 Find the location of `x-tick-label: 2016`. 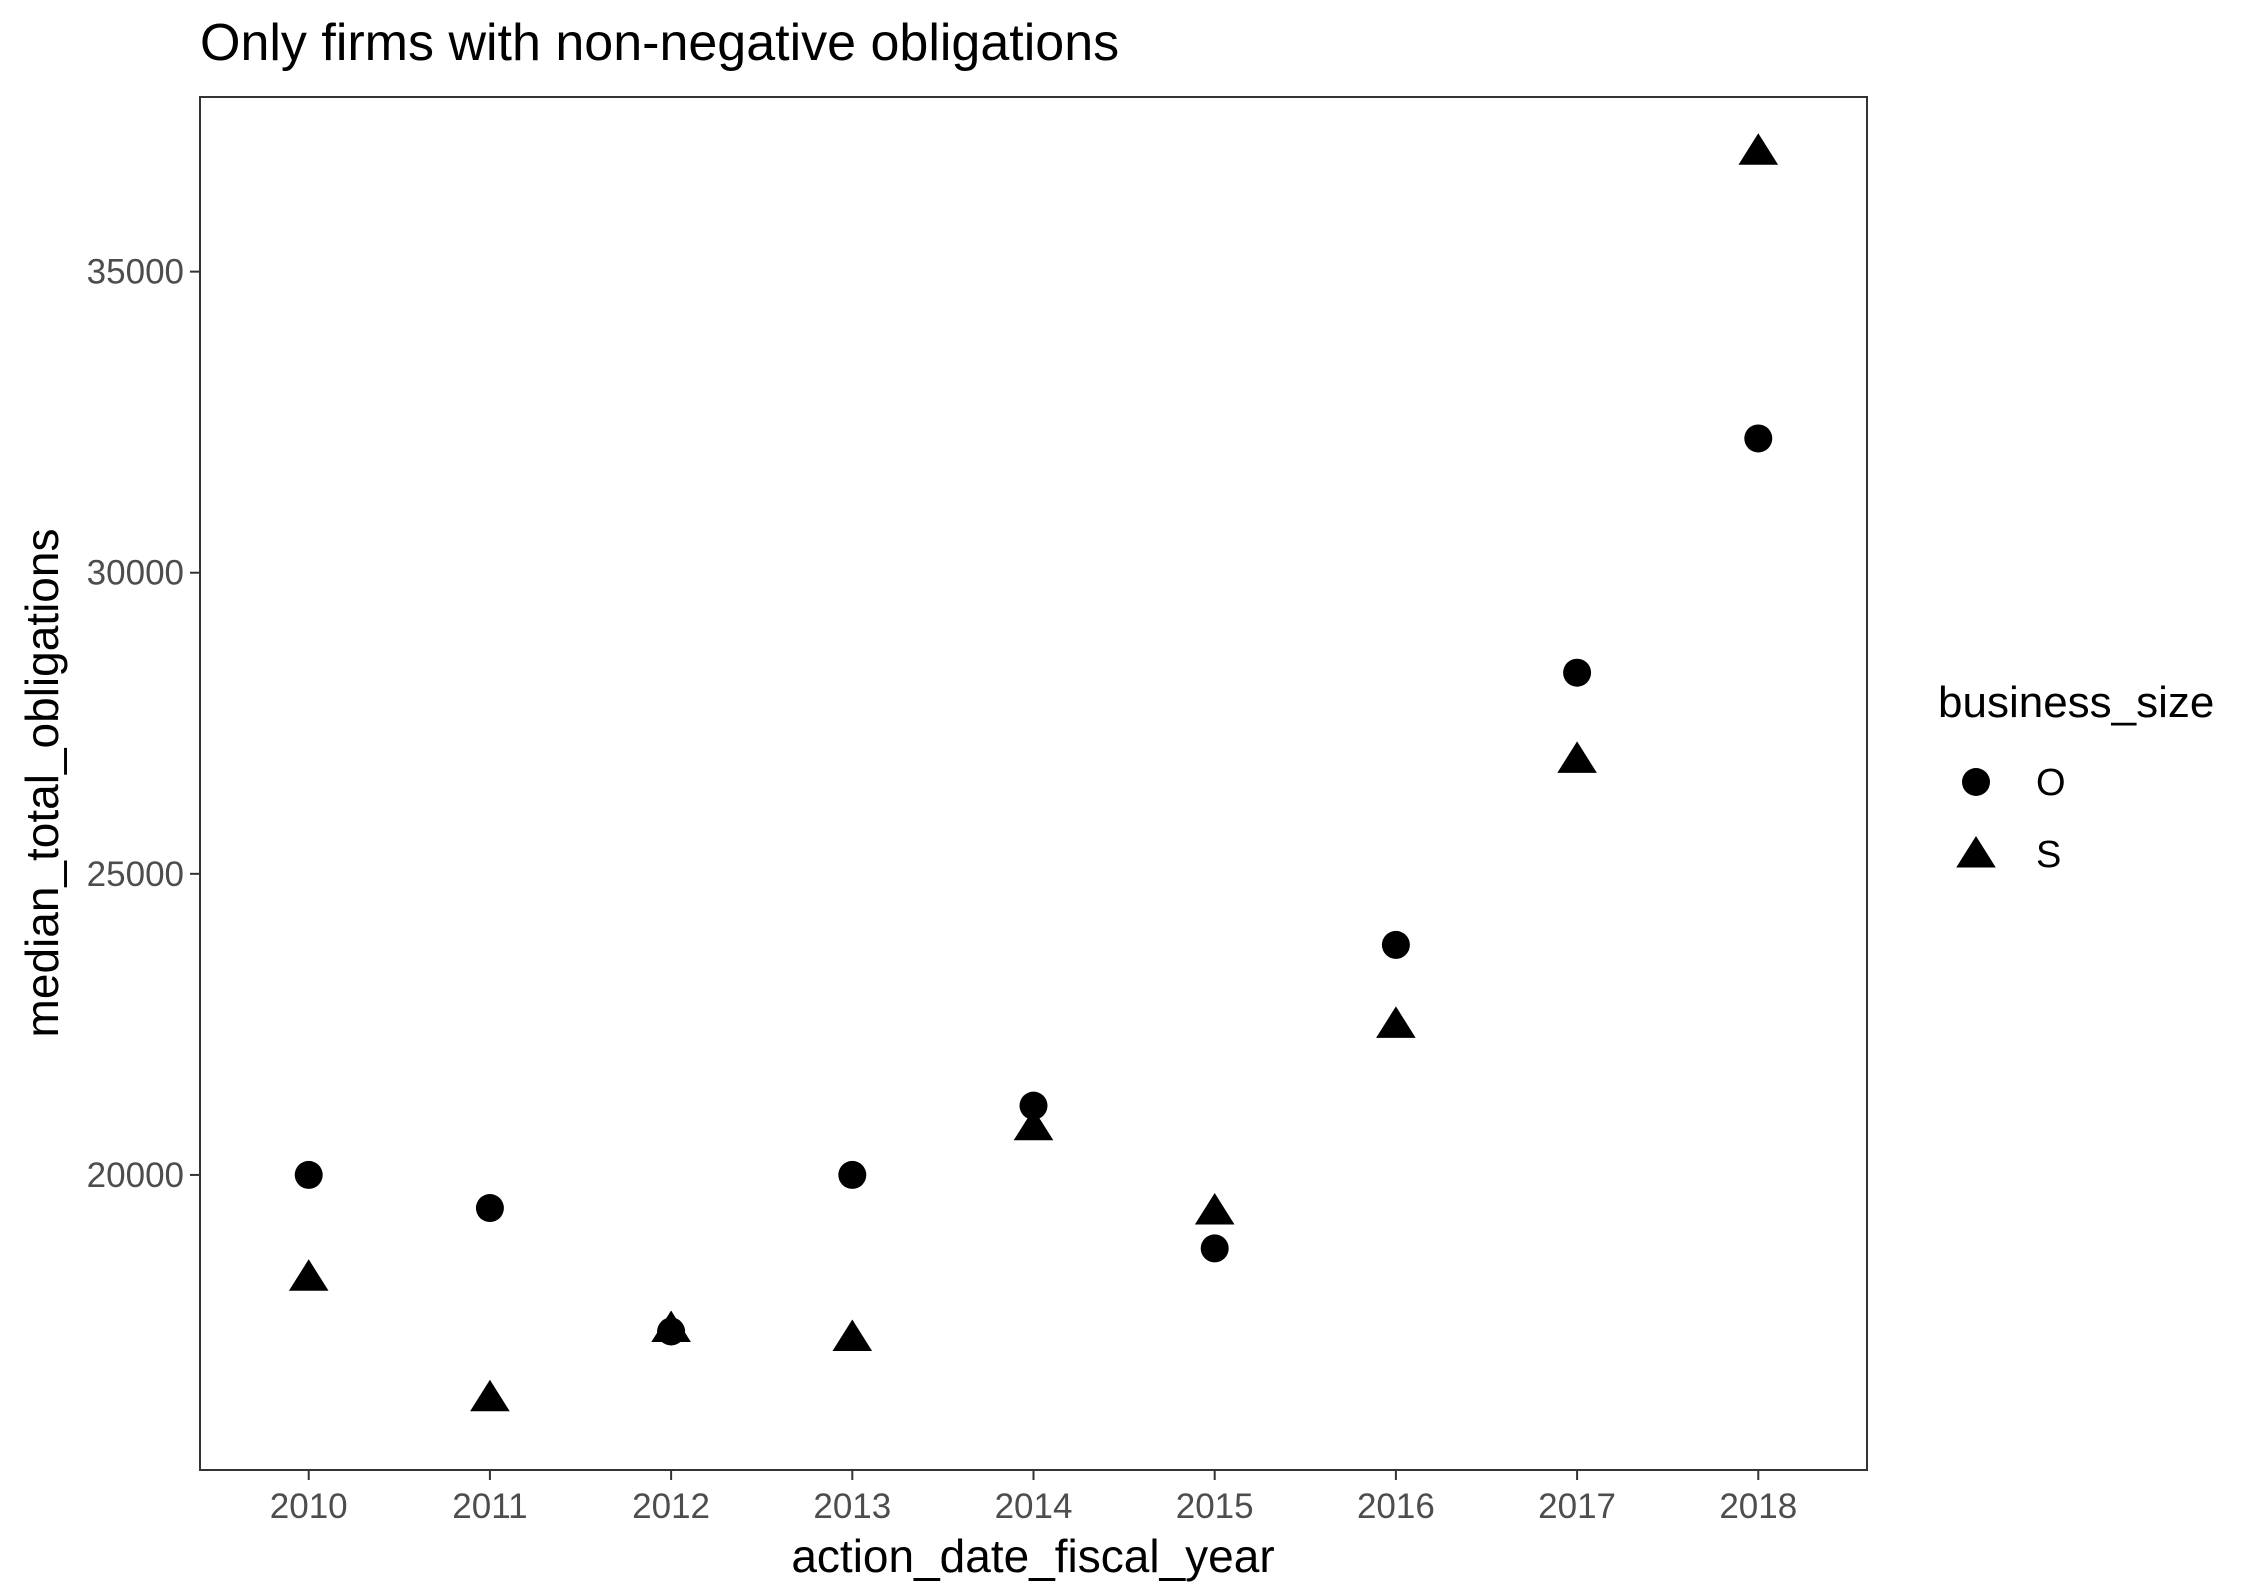

x-tick-label: 2016 is located at coordinates (1396, 1506).